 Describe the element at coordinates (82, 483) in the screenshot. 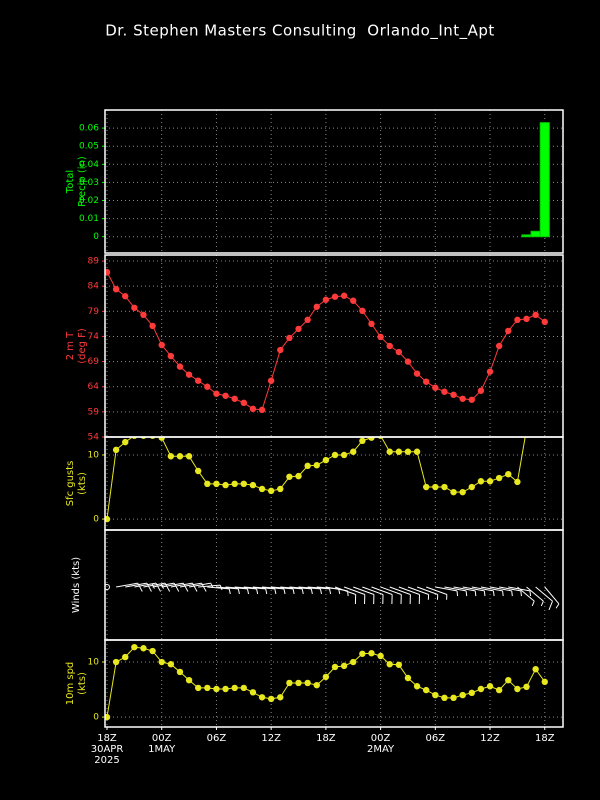

I see `y-axis-label: (kts)` at that location.